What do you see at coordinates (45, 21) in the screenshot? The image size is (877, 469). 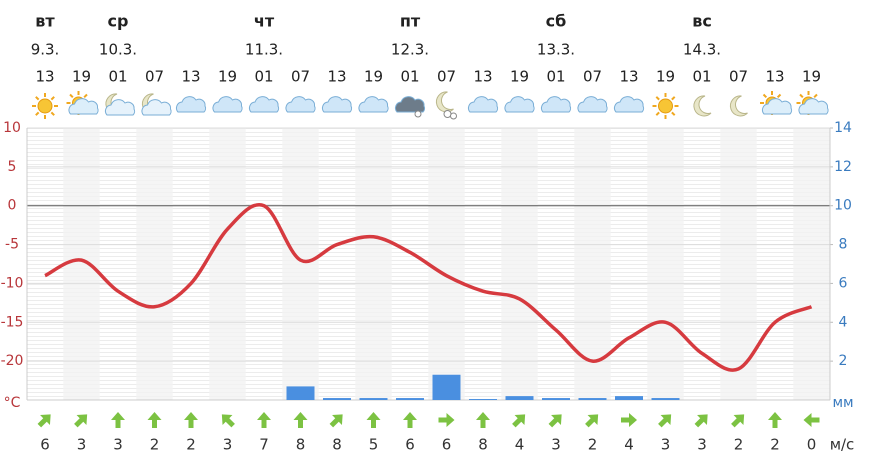 I see `day-name: вт` at bounding box center [45, 21].